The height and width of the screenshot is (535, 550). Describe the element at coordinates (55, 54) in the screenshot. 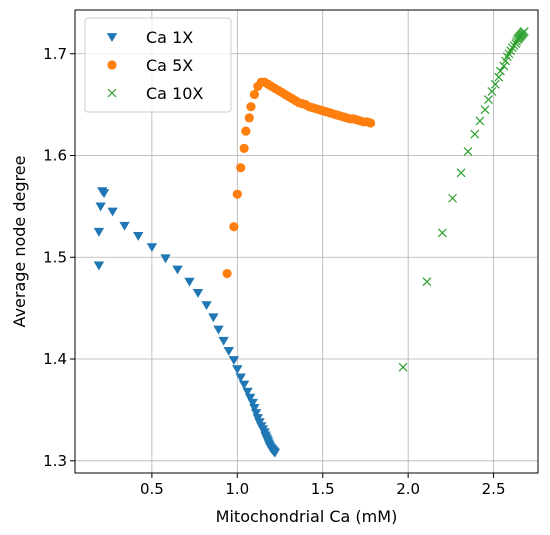

I see `y-tick-label: 1.7` at that location.